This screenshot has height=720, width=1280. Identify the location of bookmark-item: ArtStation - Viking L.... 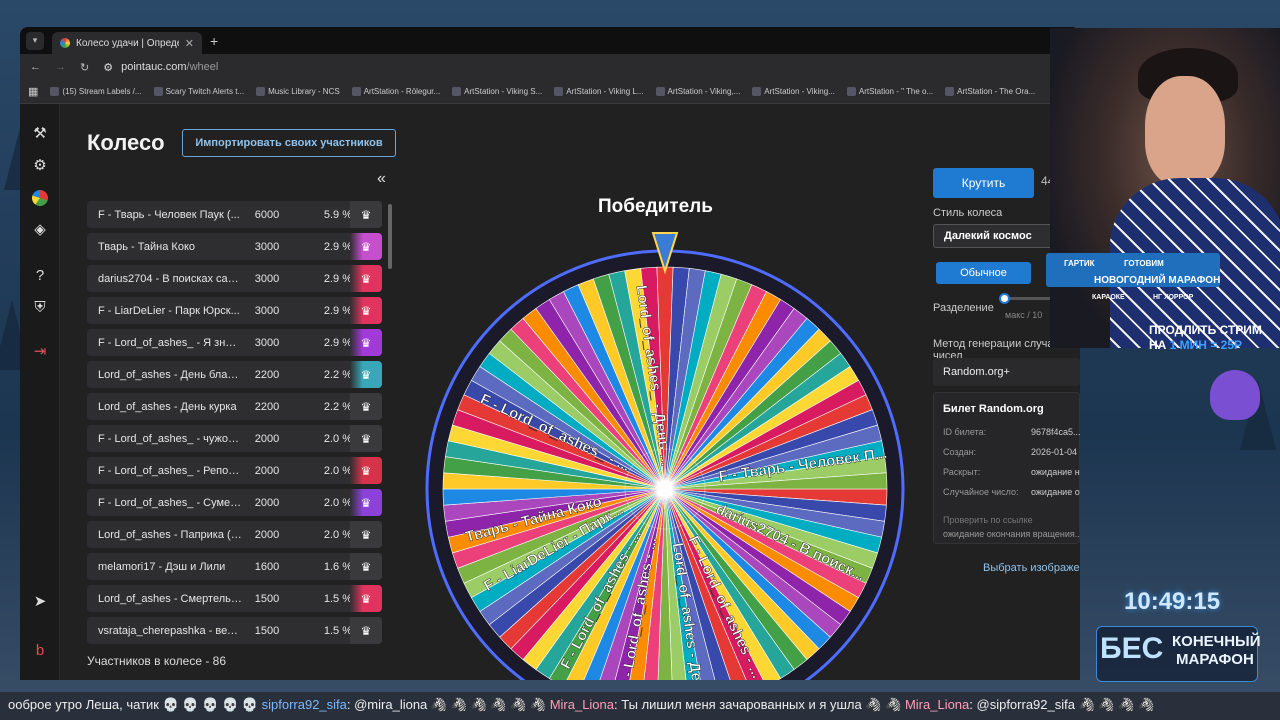
(599, 91).